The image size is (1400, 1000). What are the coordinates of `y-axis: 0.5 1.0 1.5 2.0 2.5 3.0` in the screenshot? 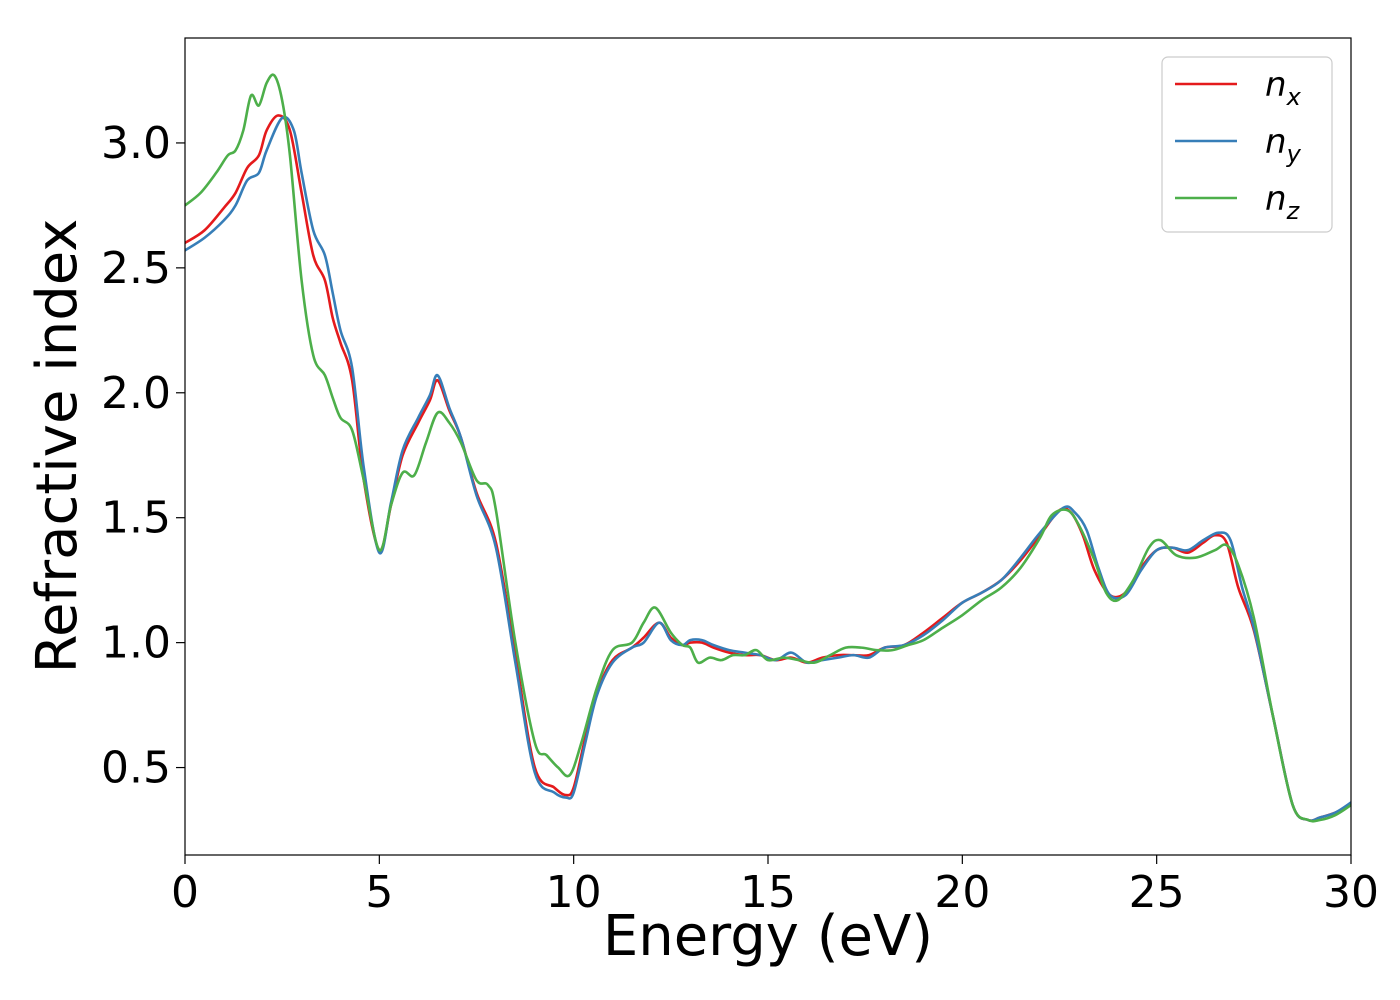 It's located at (143, 456).